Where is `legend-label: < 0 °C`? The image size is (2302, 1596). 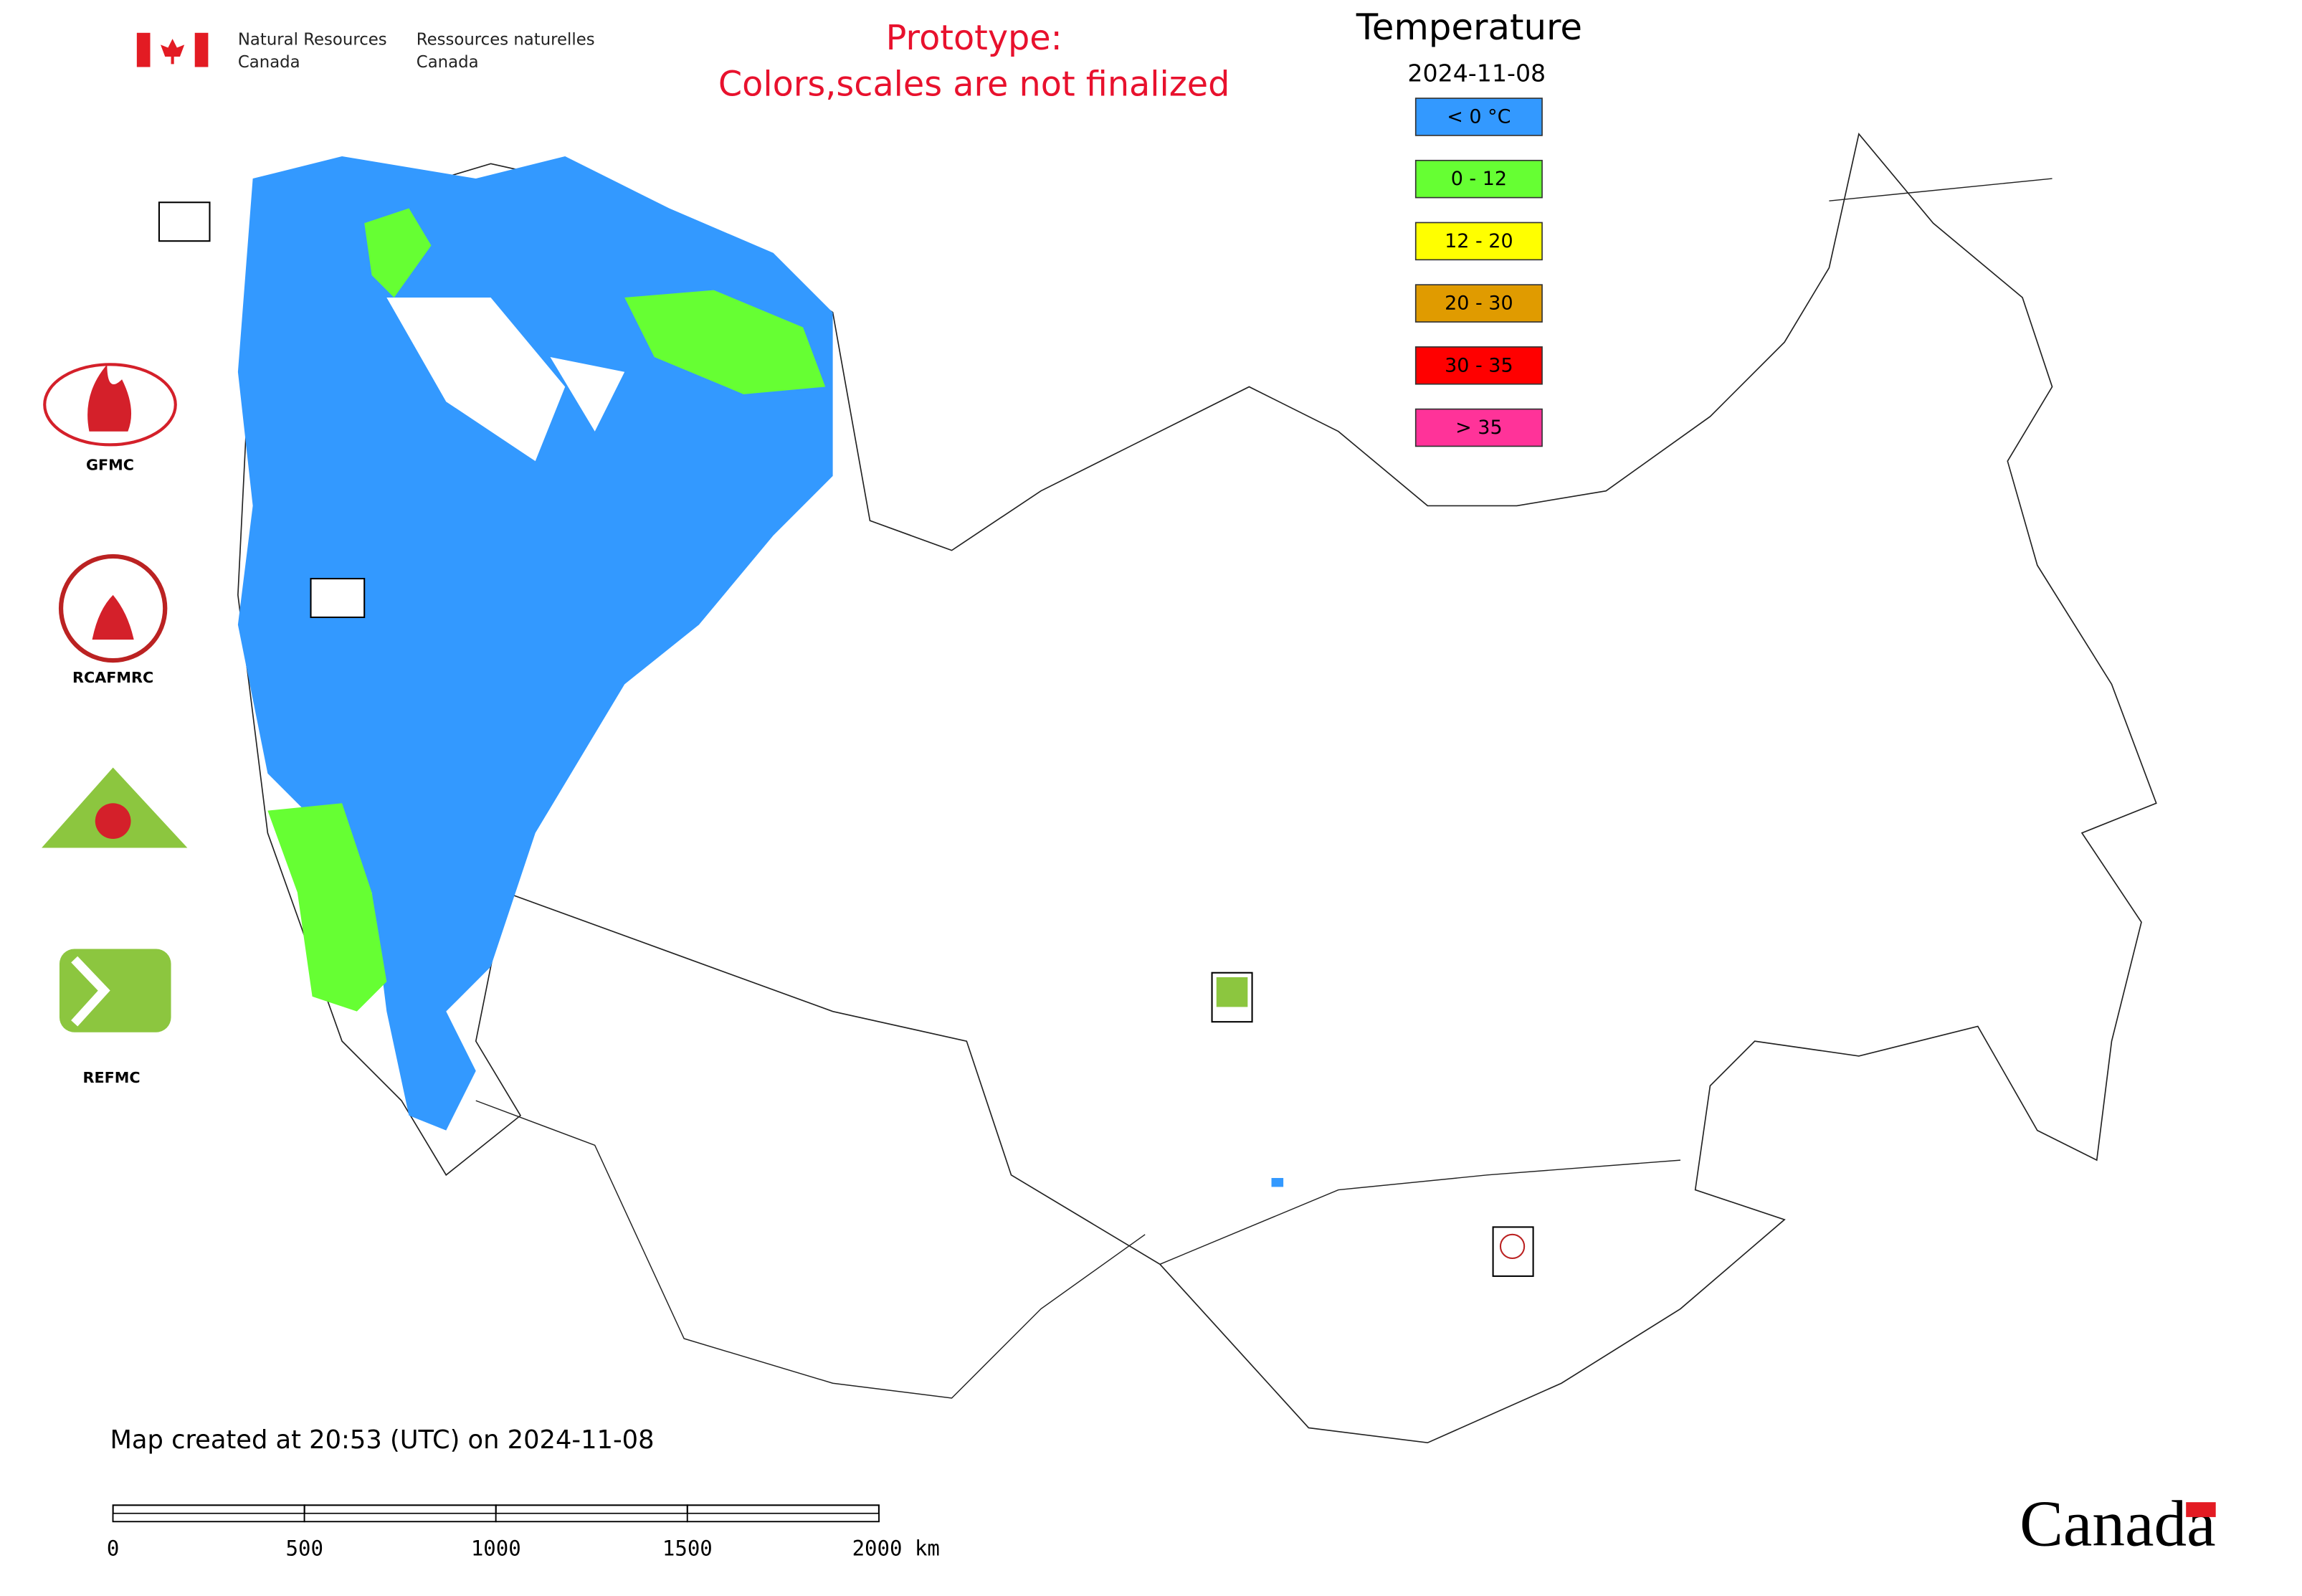 legend-label: < 0 °C is located at coordinates (1479, 117).